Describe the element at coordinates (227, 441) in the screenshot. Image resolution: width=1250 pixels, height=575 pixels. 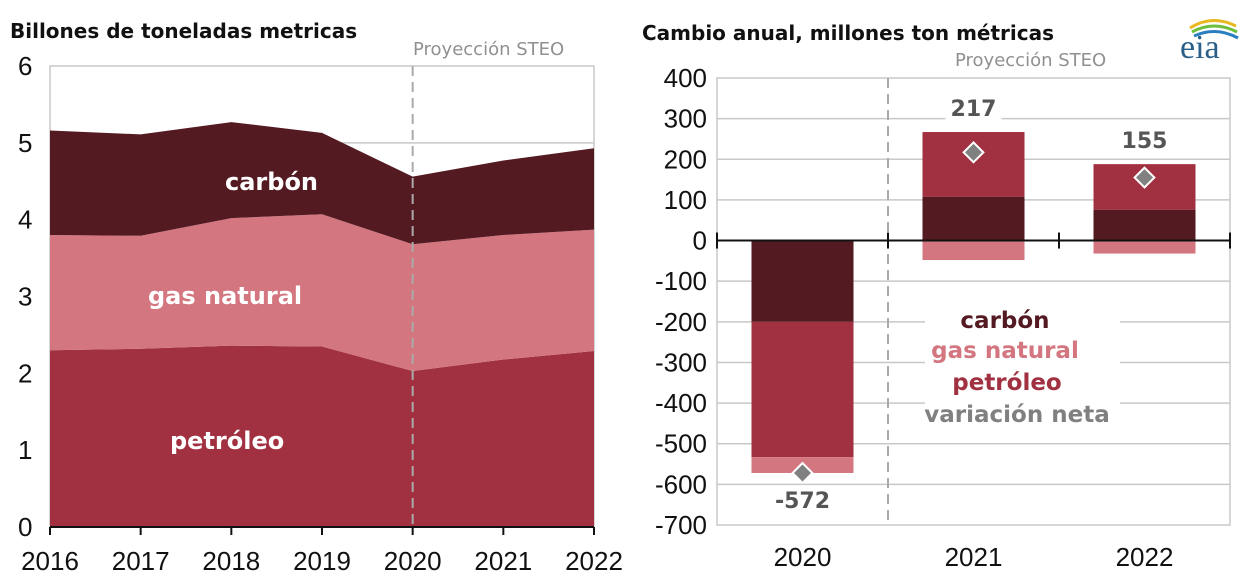
I see `left-label-petroleum: petróleo` at that location.